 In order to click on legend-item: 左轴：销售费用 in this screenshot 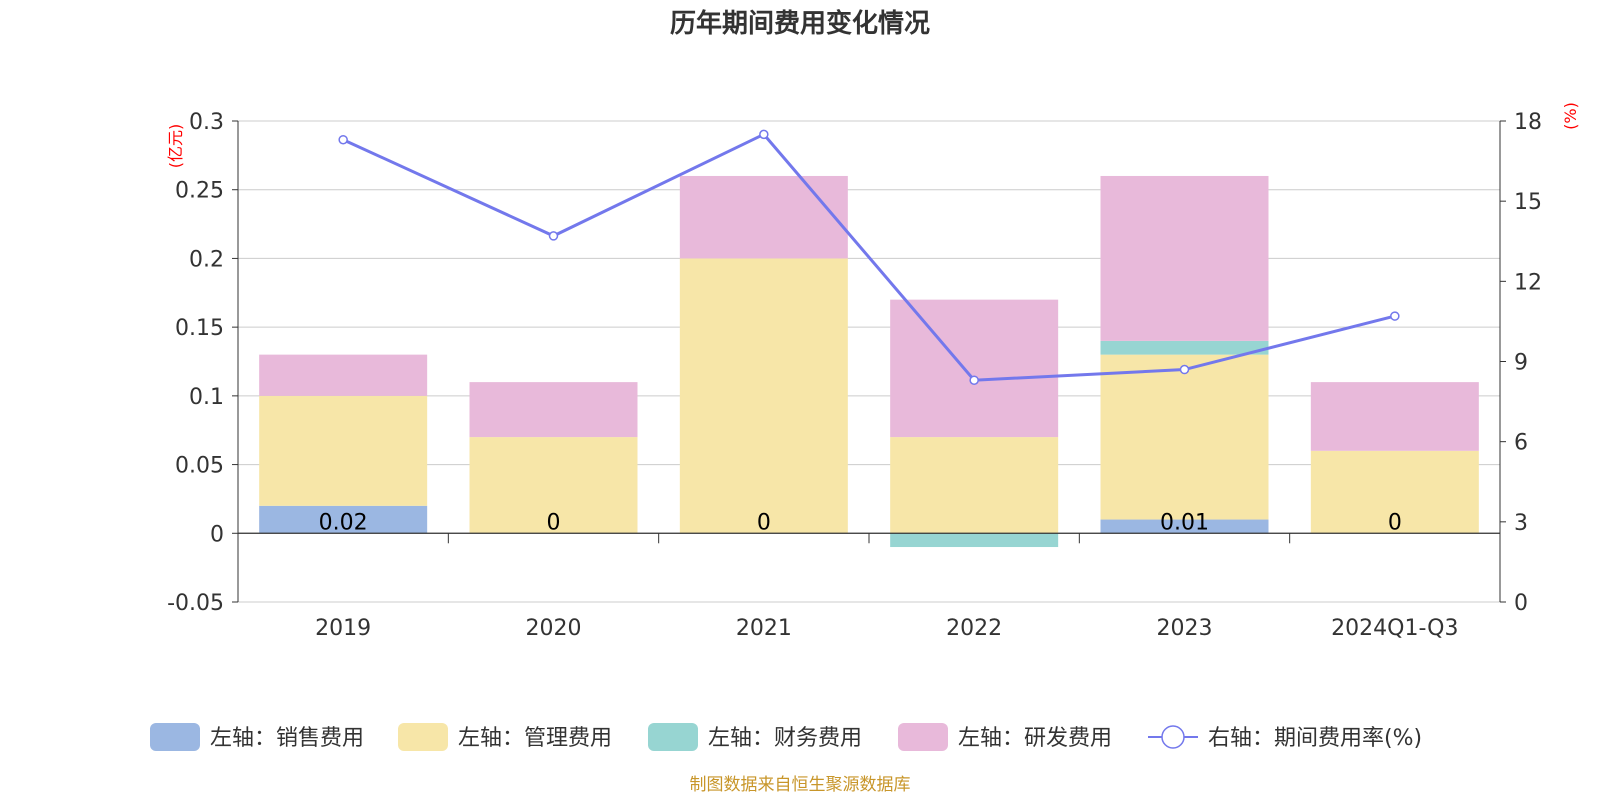, I will do `click(257, 737)`.